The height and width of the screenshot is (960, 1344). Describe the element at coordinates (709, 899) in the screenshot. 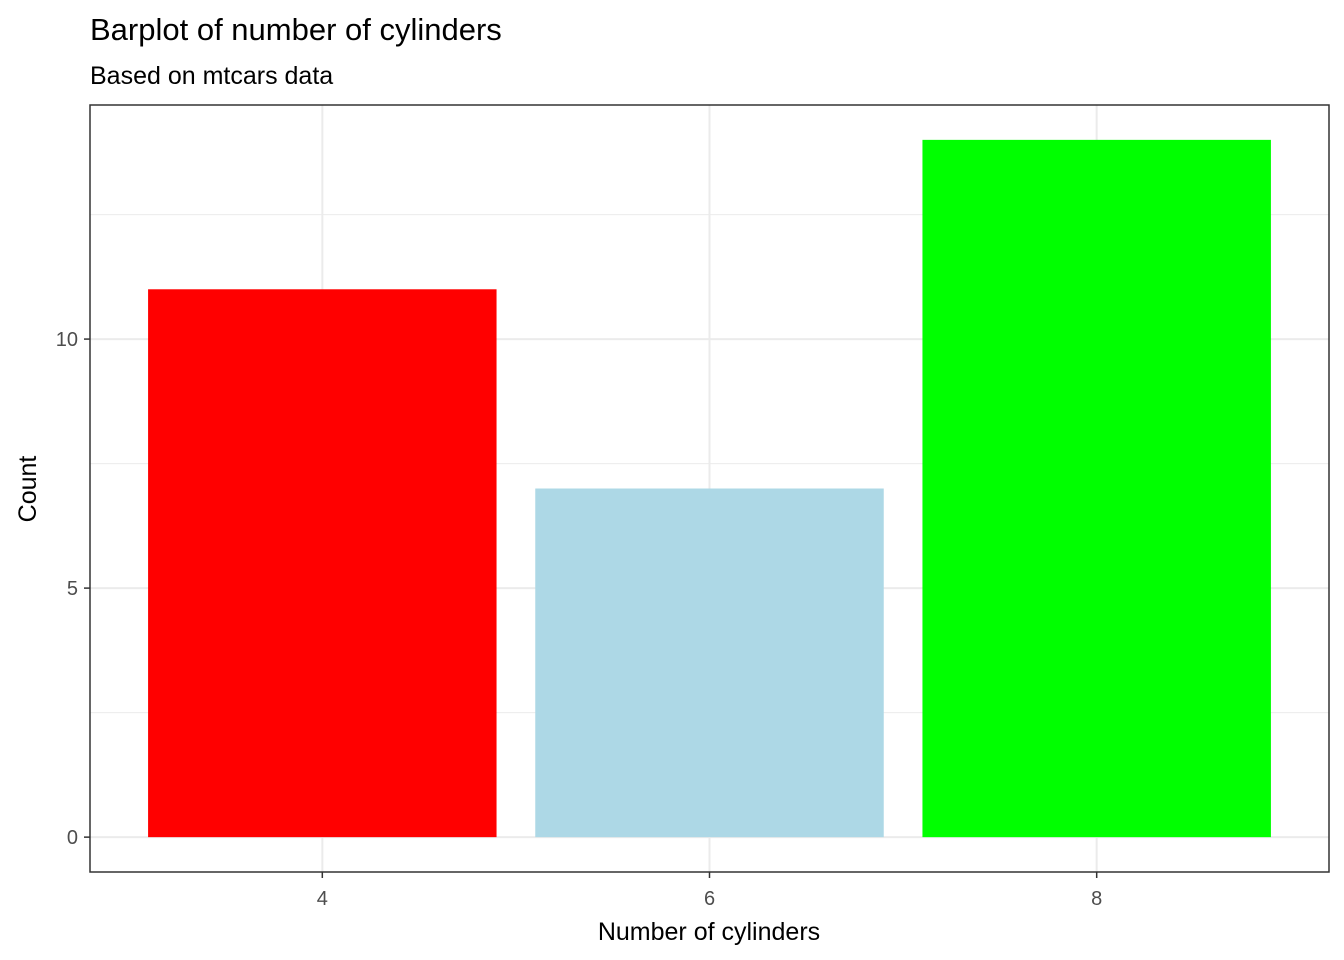

I see `x-tick-label: 6` at that location.